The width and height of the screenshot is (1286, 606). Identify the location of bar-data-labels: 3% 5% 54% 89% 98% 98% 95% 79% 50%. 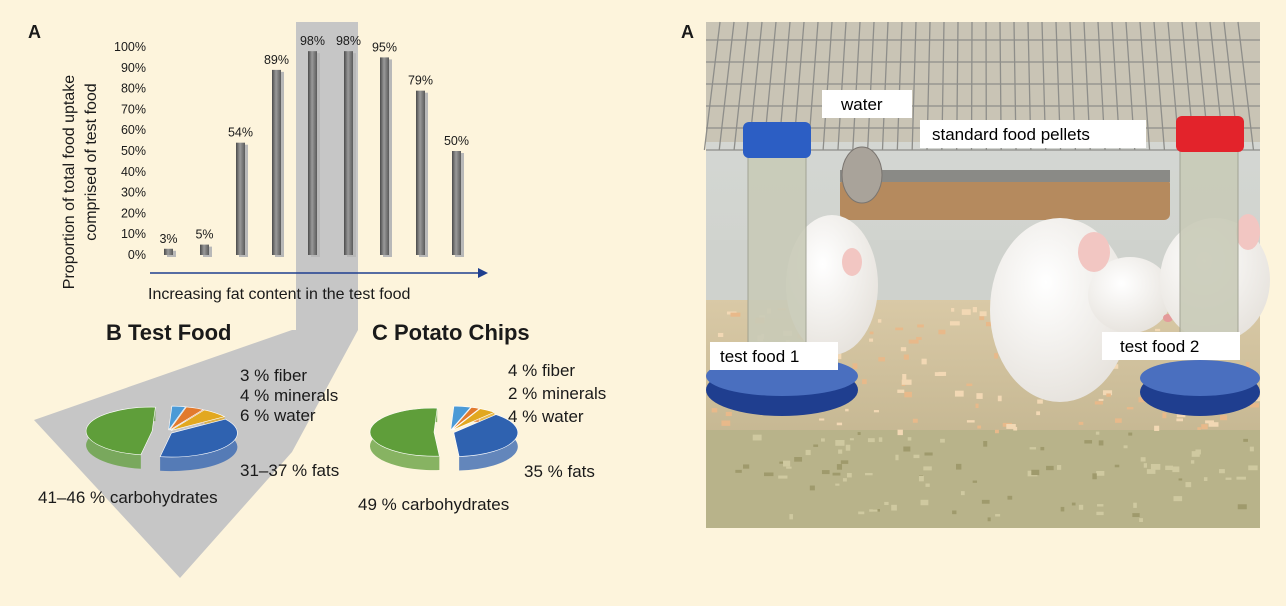
(314, 140).